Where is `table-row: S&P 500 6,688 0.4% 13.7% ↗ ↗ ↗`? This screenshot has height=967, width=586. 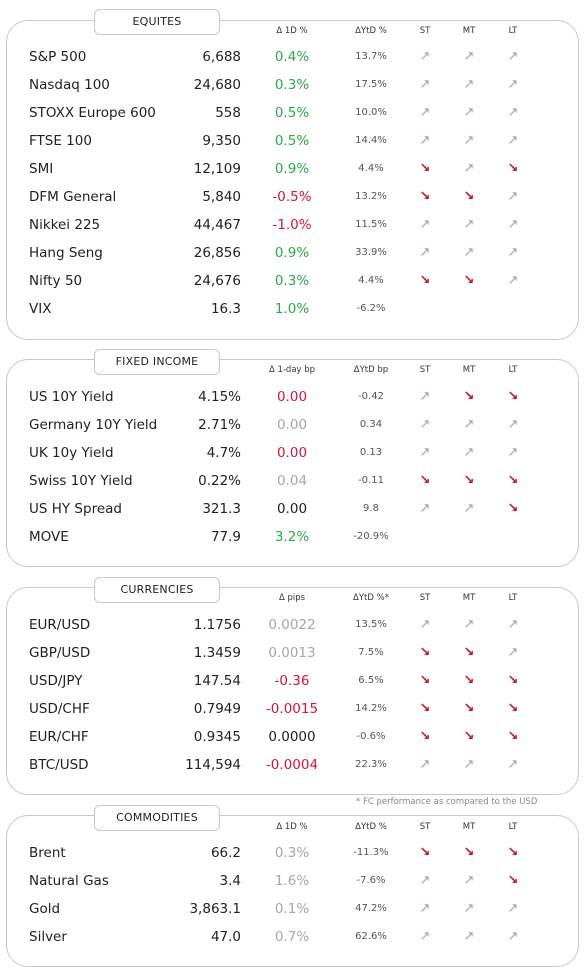 table-row: S&P 500 6,688 0.4% 13.7% ↗ ↗ ↗ is located at coordinates (293, 57).